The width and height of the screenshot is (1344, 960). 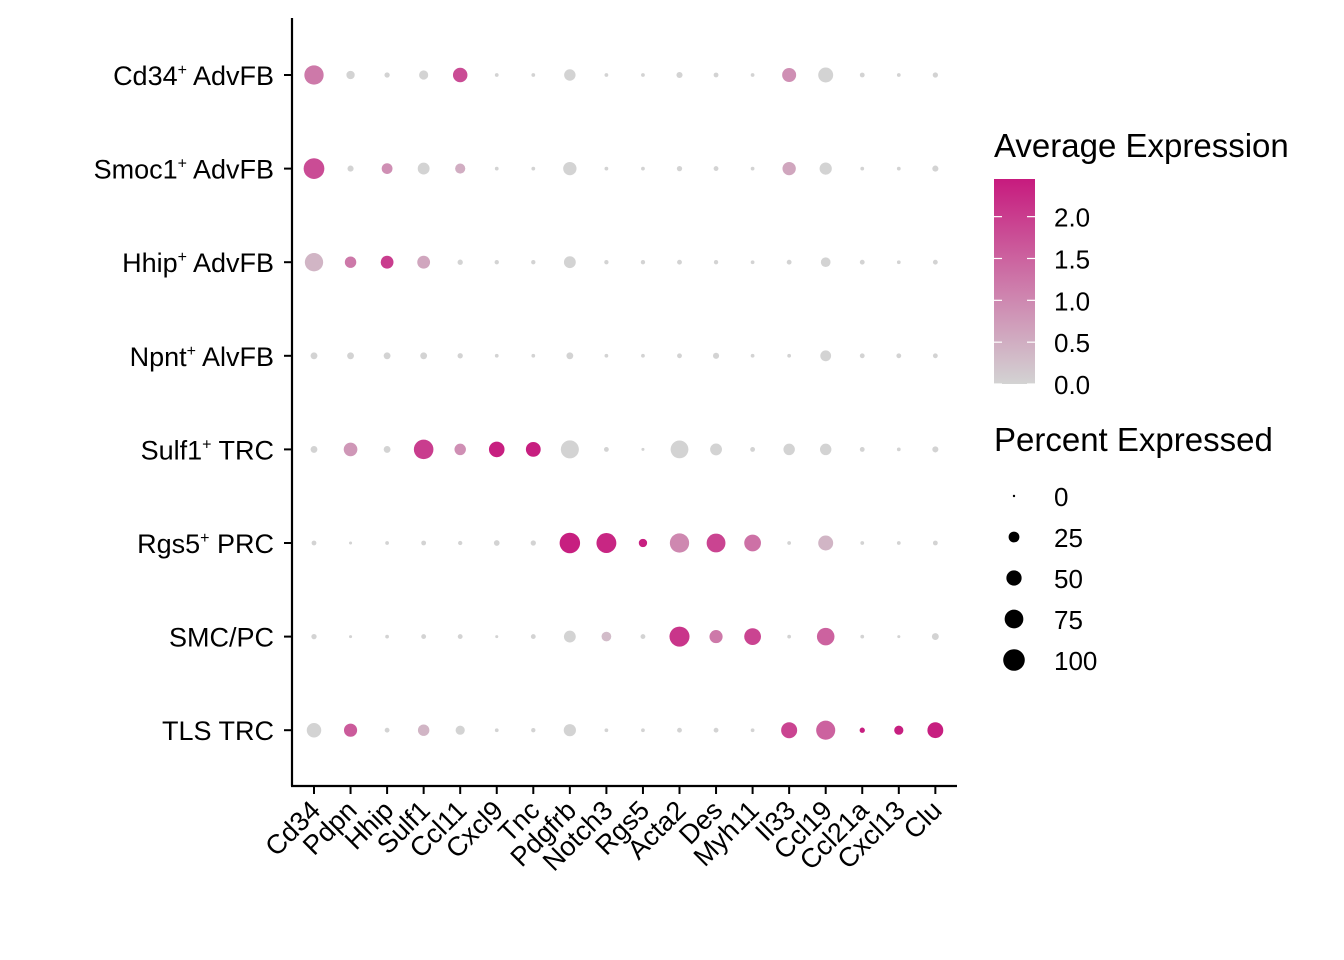 What do you see at coordinates (569, 262) in the screenshot?
I see `dot-pdgfrb-row2` at bounding box center [569, 262].